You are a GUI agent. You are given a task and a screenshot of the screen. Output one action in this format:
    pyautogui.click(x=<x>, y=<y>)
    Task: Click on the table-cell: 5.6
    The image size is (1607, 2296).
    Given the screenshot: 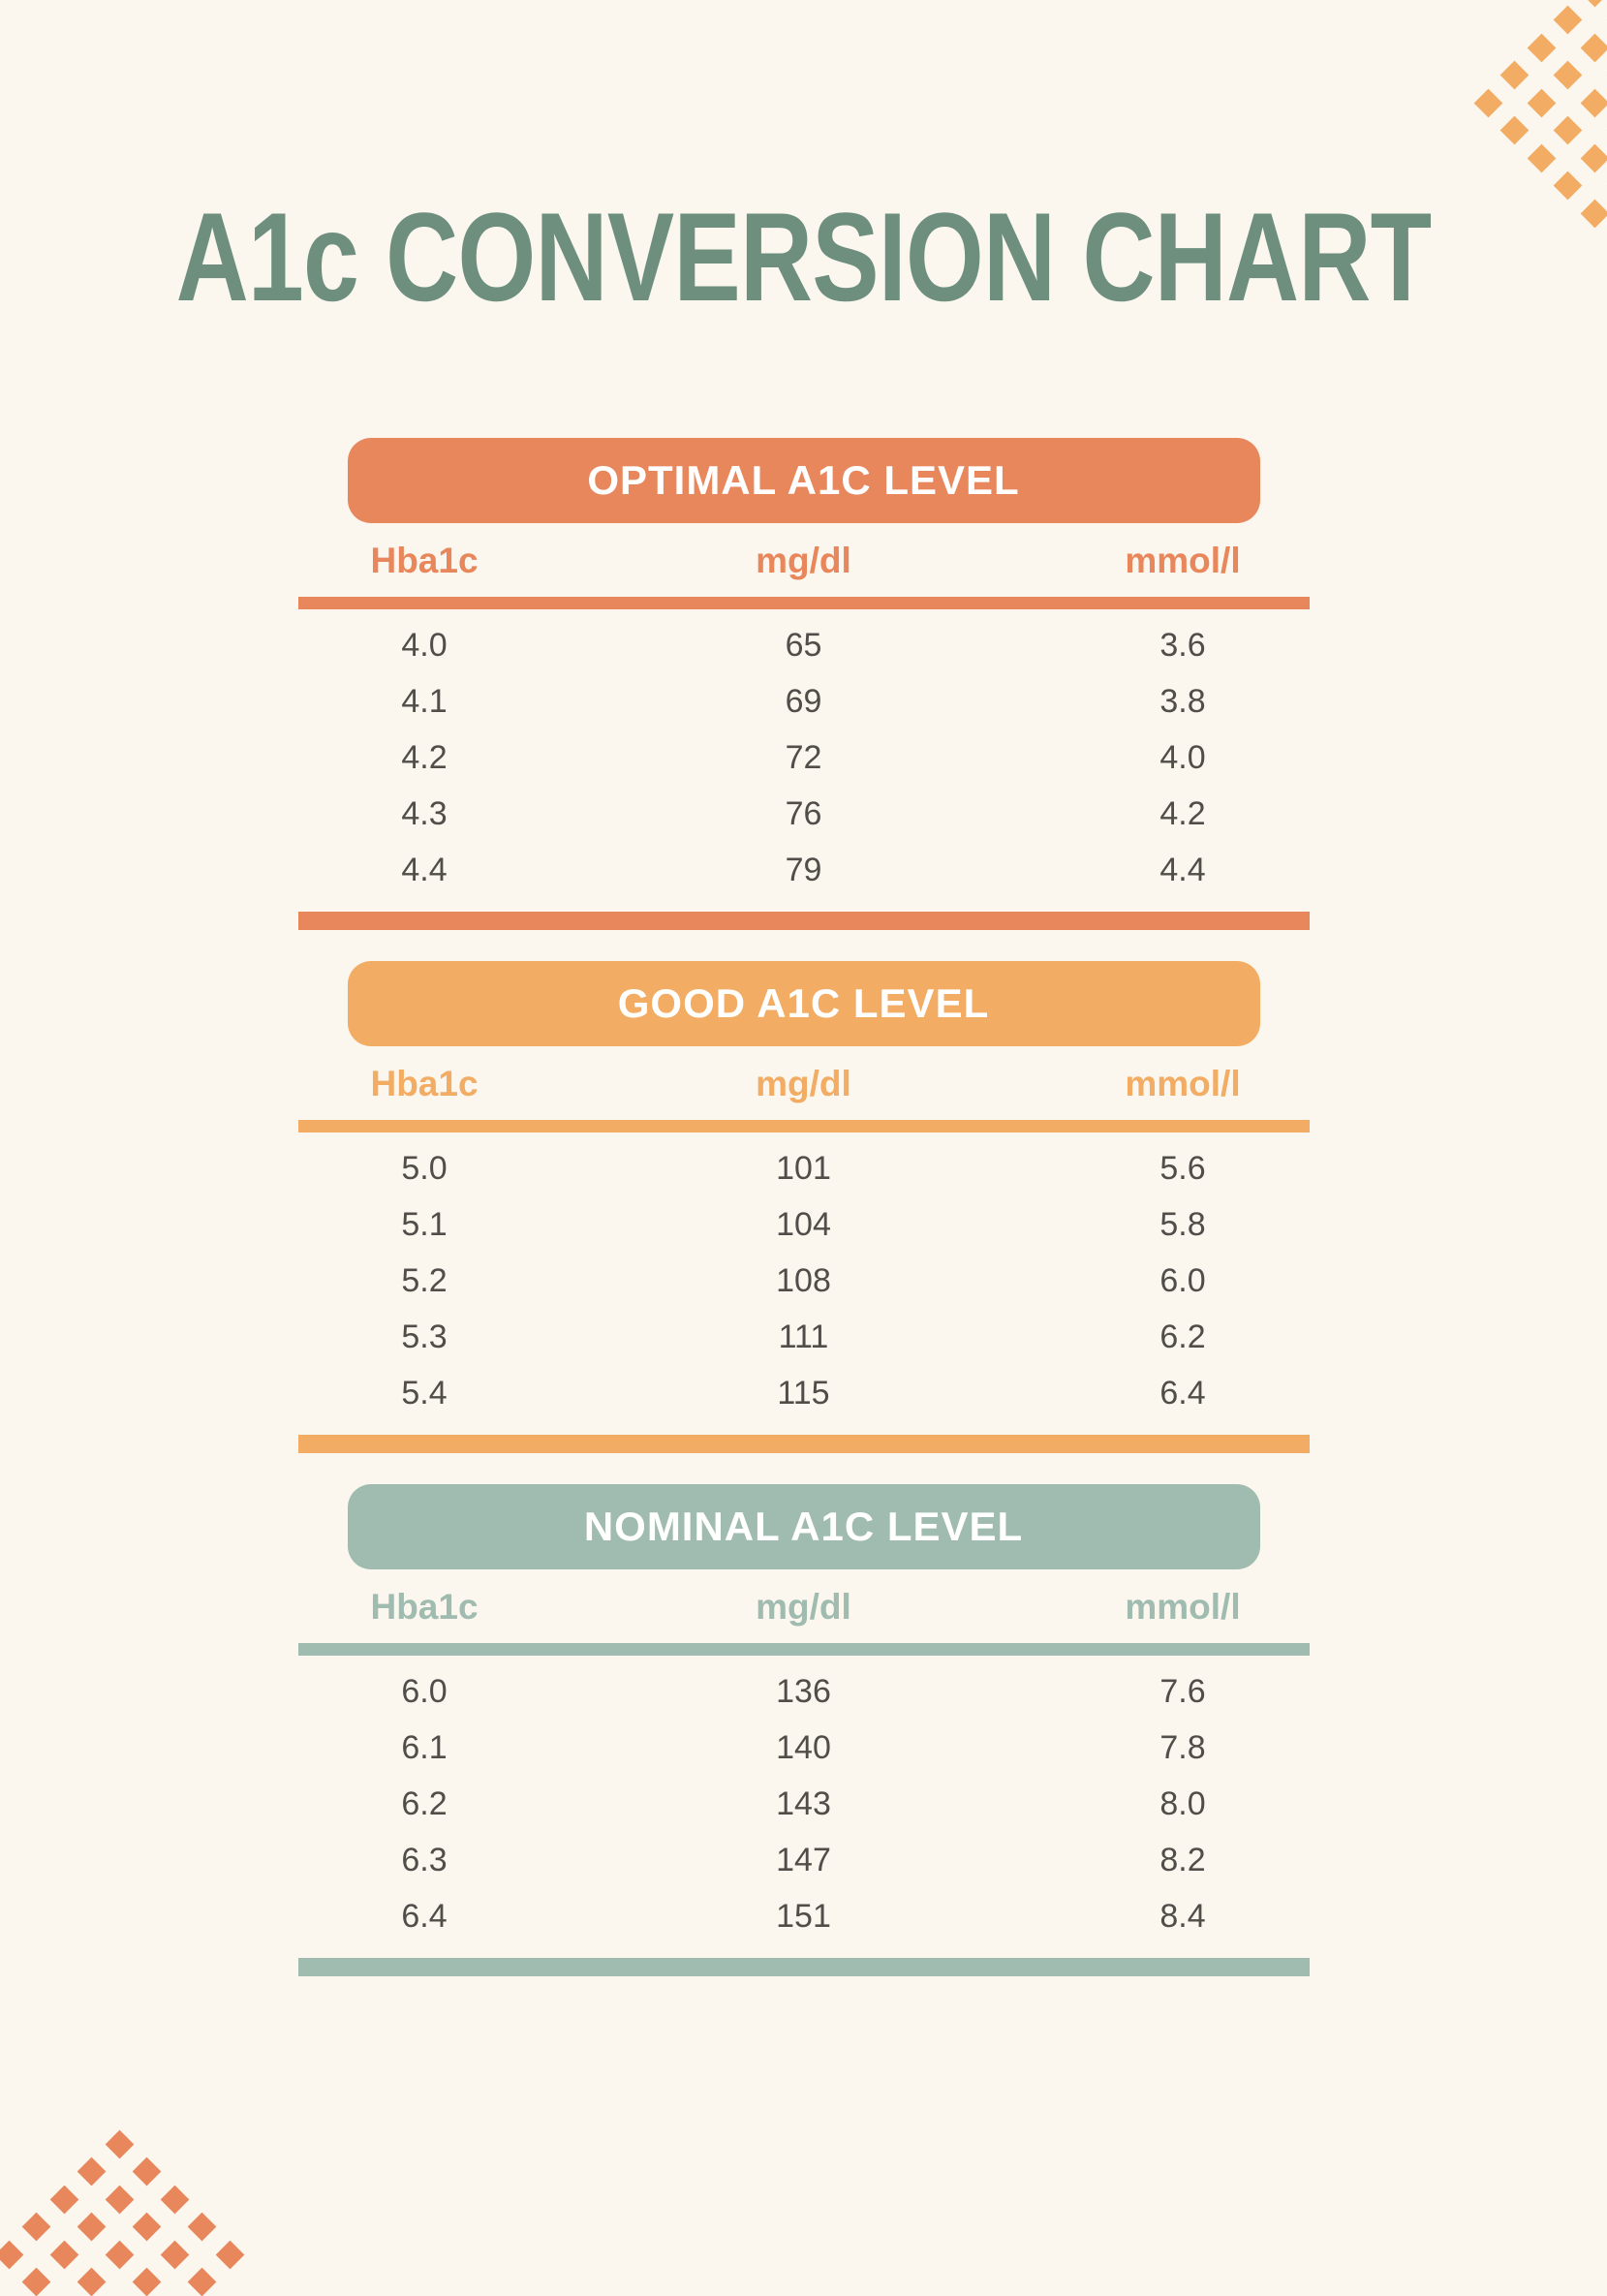 What is the action you would take?
    pyautogui.click(x=1183, y=1169)
    